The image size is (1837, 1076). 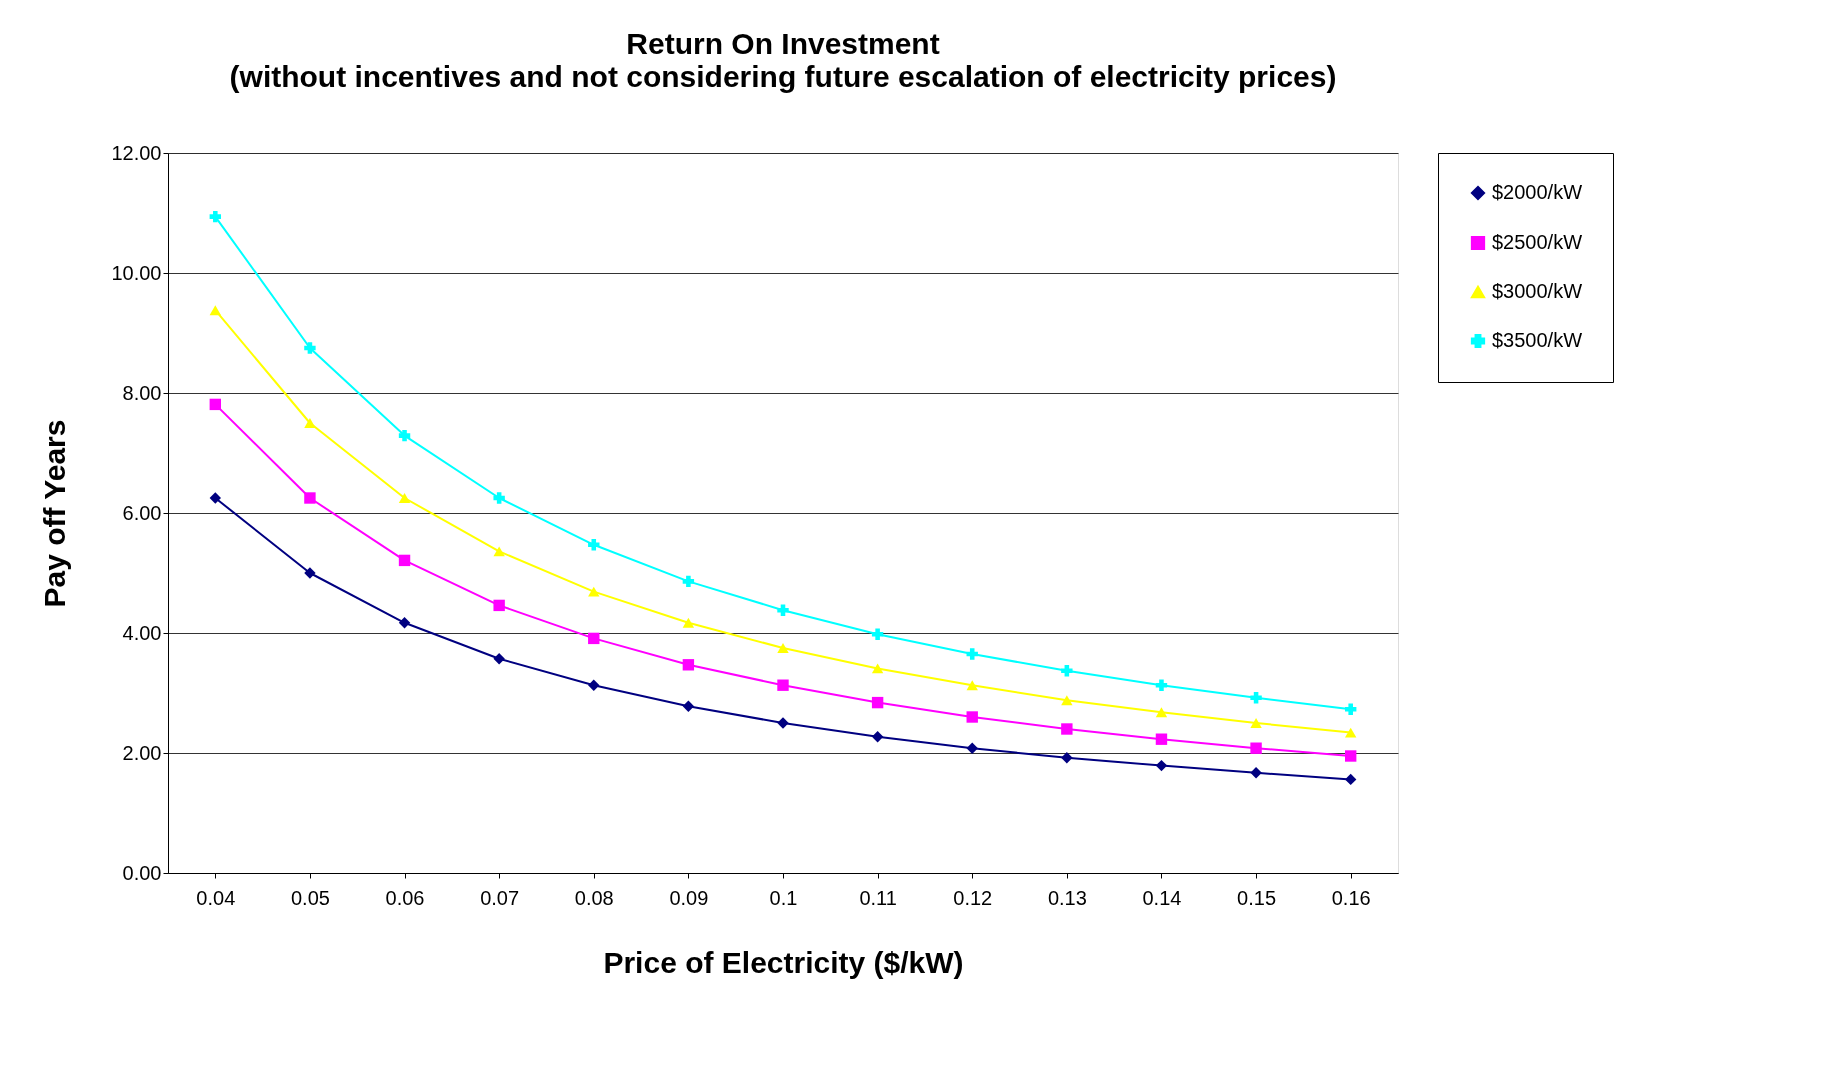 What do you see at coordinates (1537, 192) in the screenshot?
I see `legend-label: $2000/kW` at bounding box center [1537, 192].